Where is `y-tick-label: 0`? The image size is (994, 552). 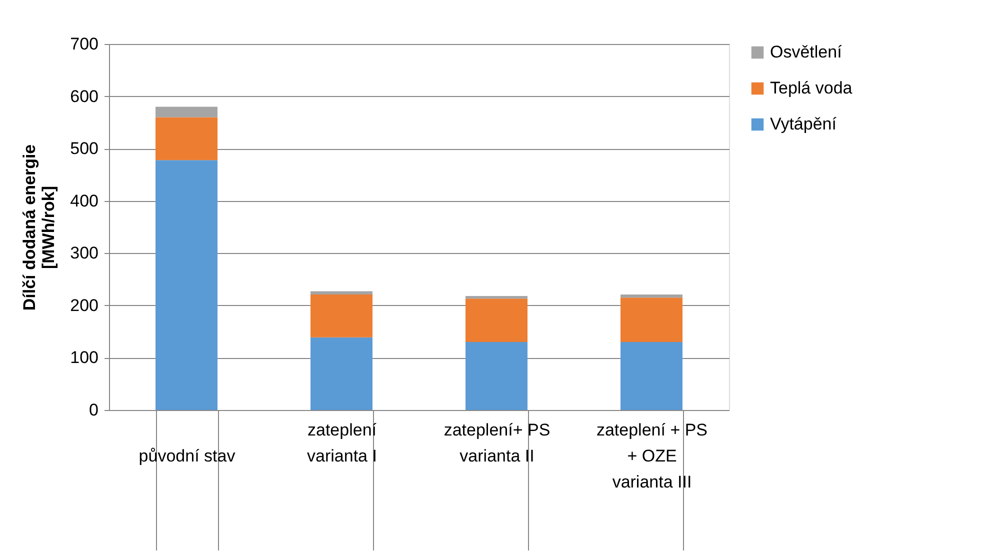
y-tick-label: 0 is located at coordinates (93, 410).